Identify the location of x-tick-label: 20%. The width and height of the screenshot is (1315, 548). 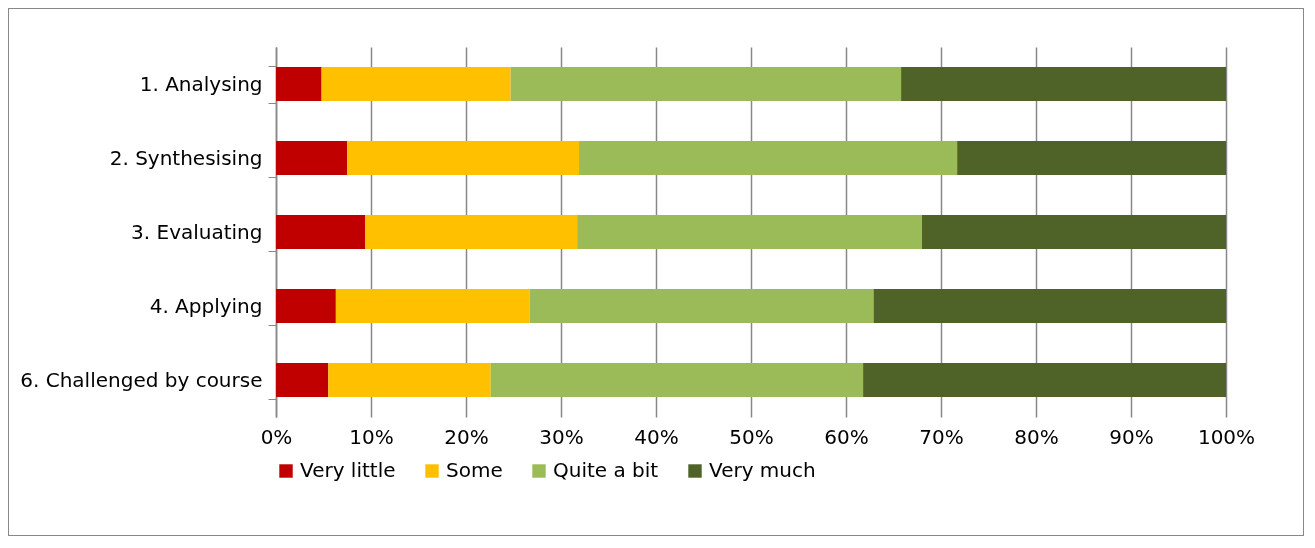
(466, 436).